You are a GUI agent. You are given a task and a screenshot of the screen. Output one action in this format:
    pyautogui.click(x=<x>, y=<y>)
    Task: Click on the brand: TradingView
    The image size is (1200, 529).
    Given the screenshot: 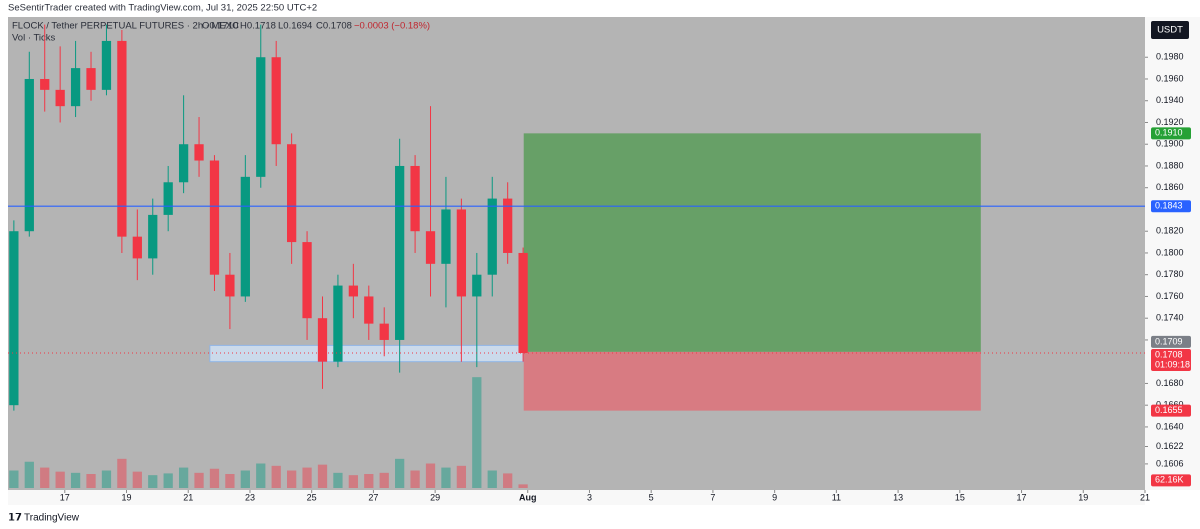 What is the action you would take?
    pyautogui.click(x=52, y=518)
    